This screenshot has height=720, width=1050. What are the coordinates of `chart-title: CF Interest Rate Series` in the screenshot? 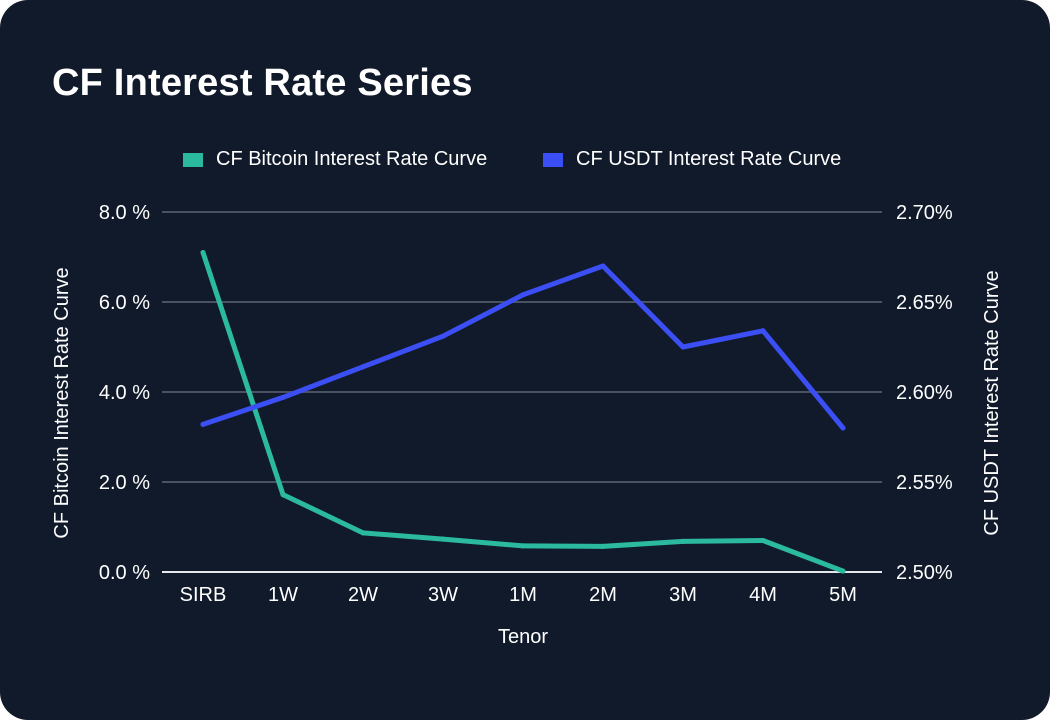 It's located at (262, 83).